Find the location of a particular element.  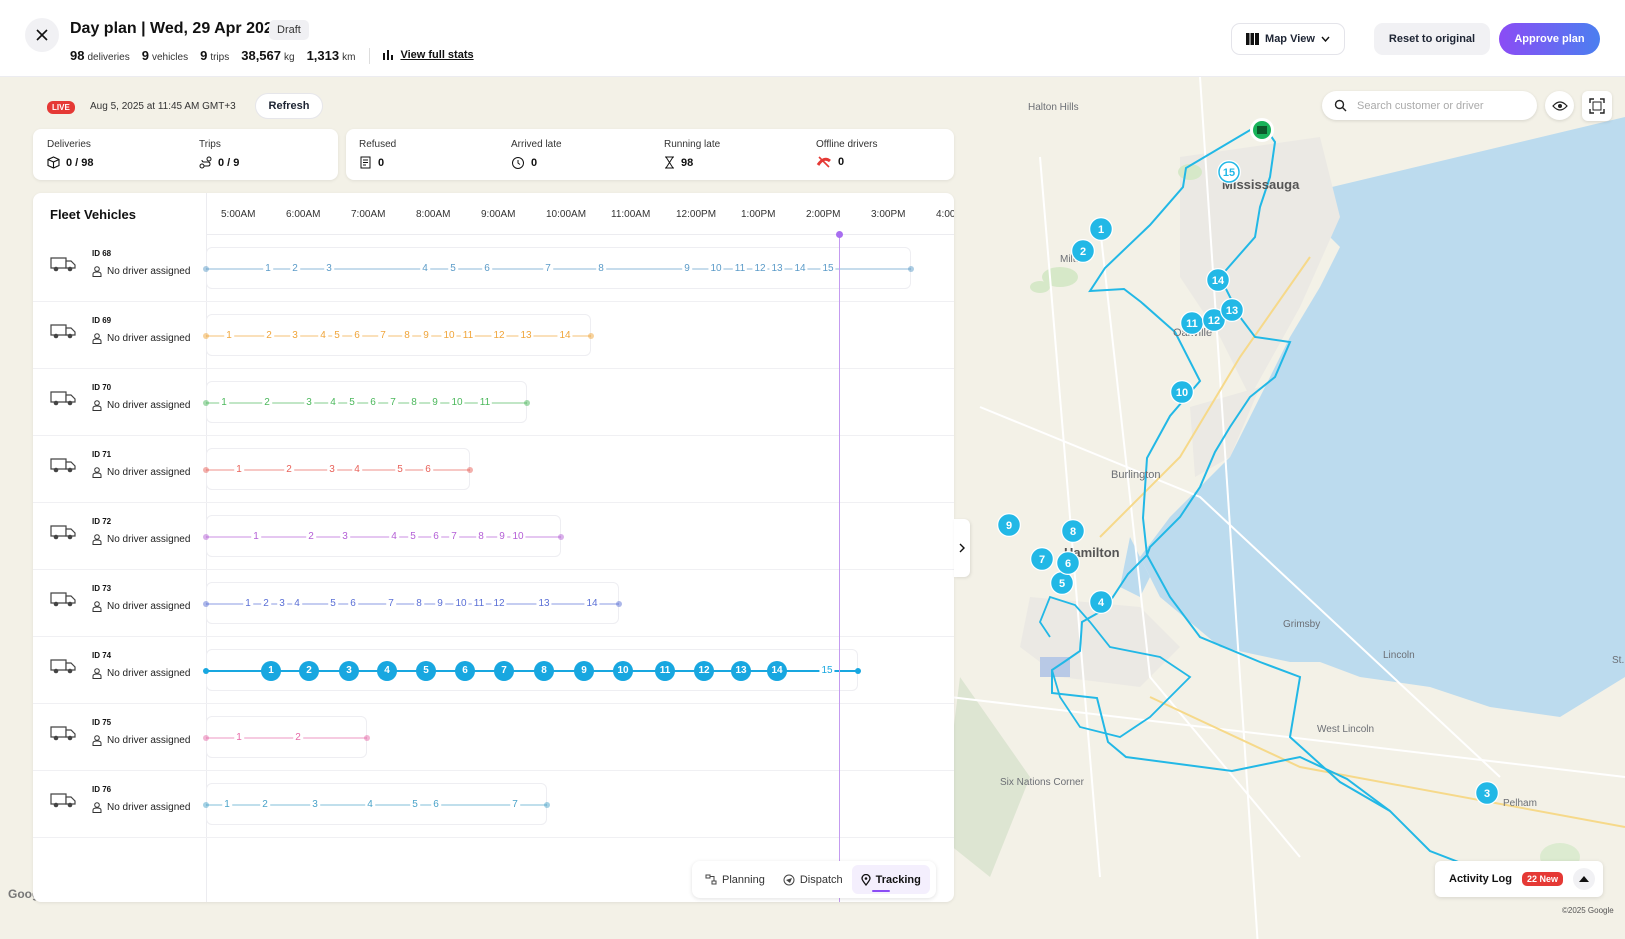

fullscreen-button is located at coordinates (1597, 106).